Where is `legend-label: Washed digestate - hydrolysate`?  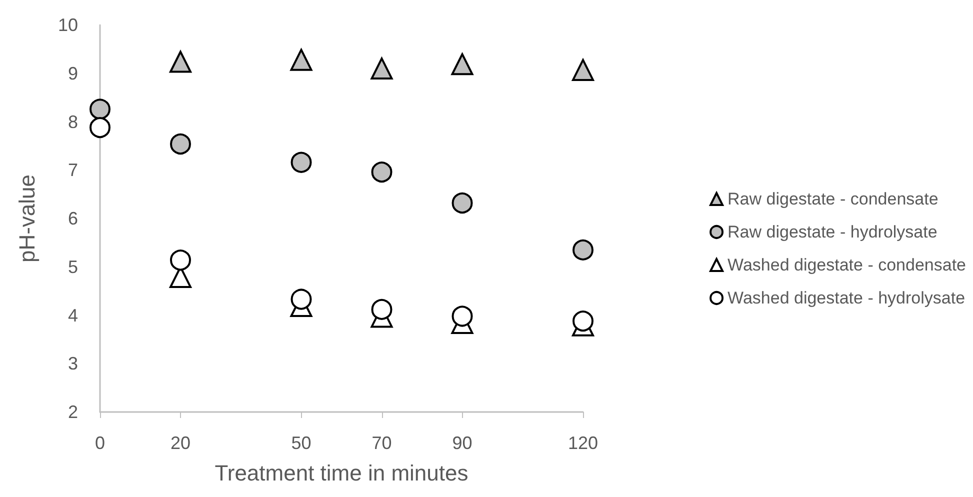 legend-label: Washed digestate - hydrolysate is located at coordinates (847, 298).